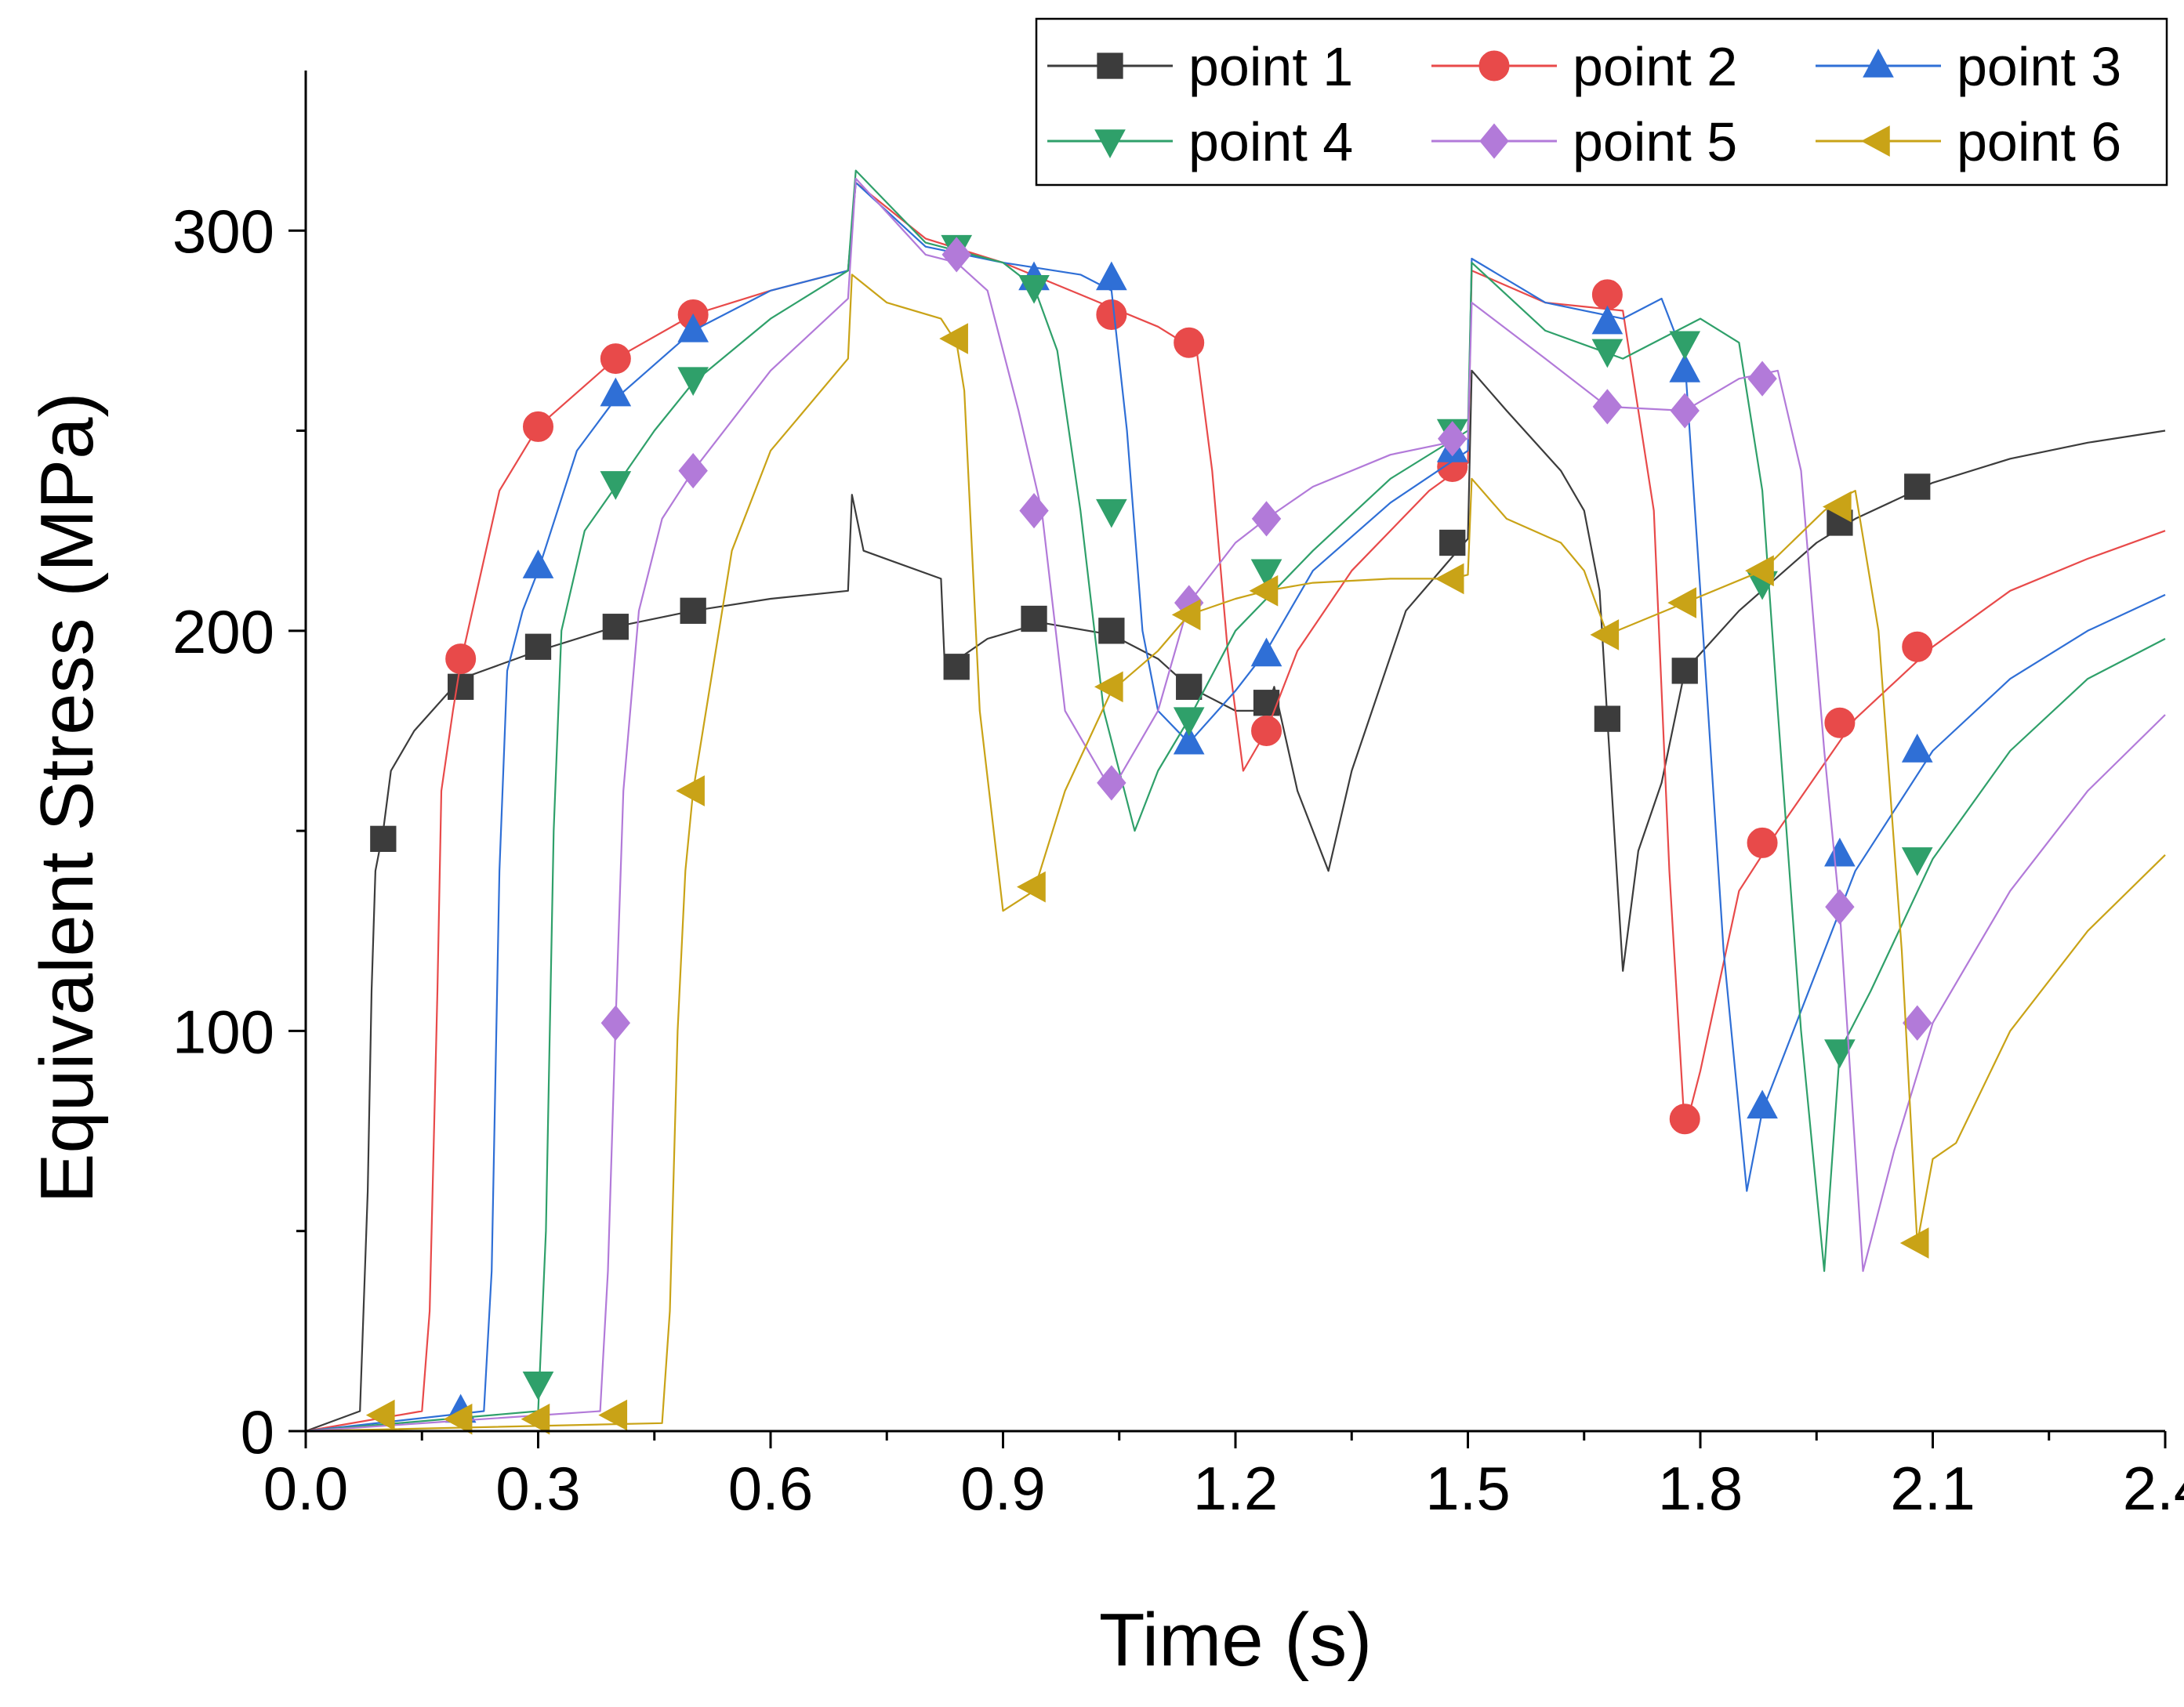 This screenshot has width=2184, height=1707. Describe the element at coordinates (305, 1488) in the screenshot. I see `x-tick-label: 0.0` at that location.